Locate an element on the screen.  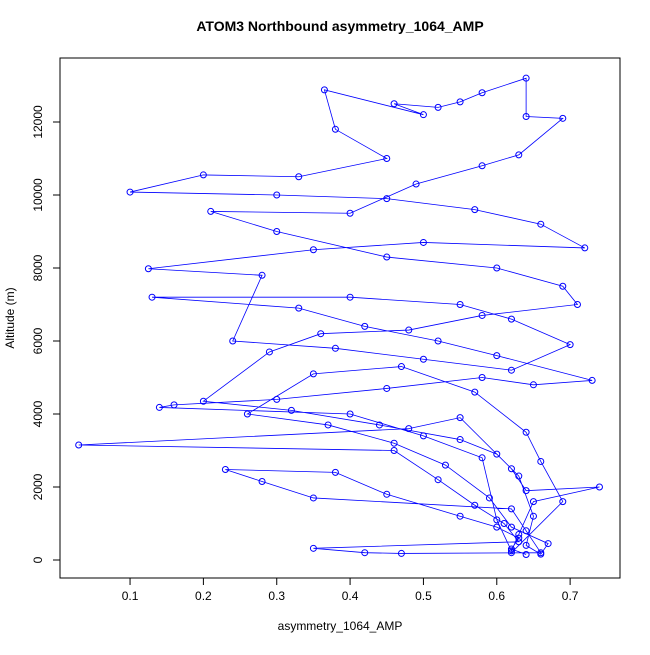
y-tick-label: 10000 is located at coordinates (38, 195).